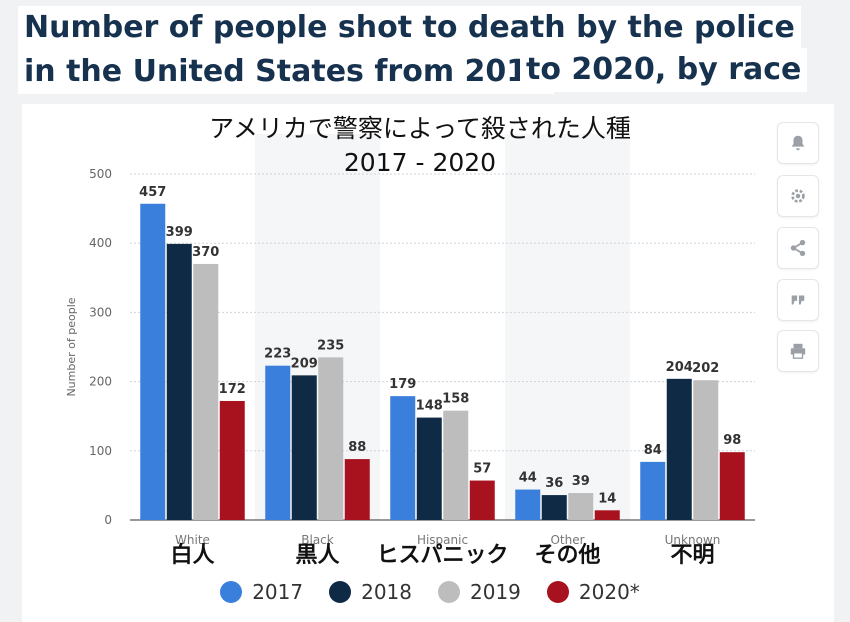  What do you see at coordinates (442, 555) in the screenshot?
I see `x-tick-label-jp: ヒスパニック` at bounding box center [442, 555].